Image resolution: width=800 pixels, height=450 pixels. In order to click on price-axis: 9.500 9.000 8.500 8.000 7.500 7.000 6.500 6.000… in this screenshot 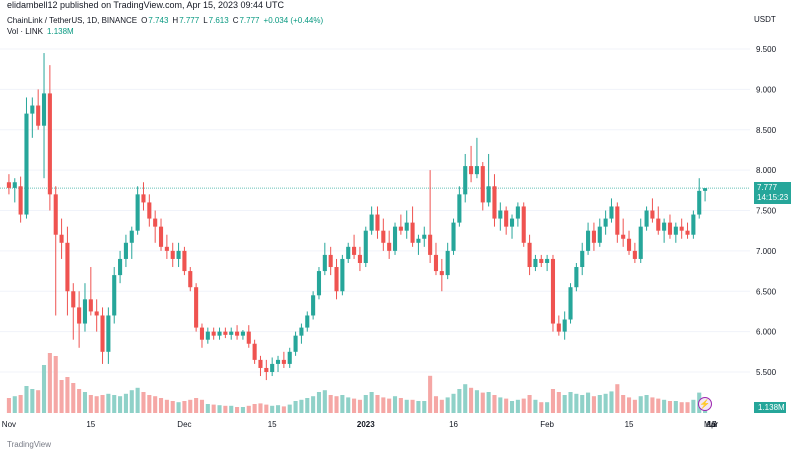, I will do `click(766, 211)`.